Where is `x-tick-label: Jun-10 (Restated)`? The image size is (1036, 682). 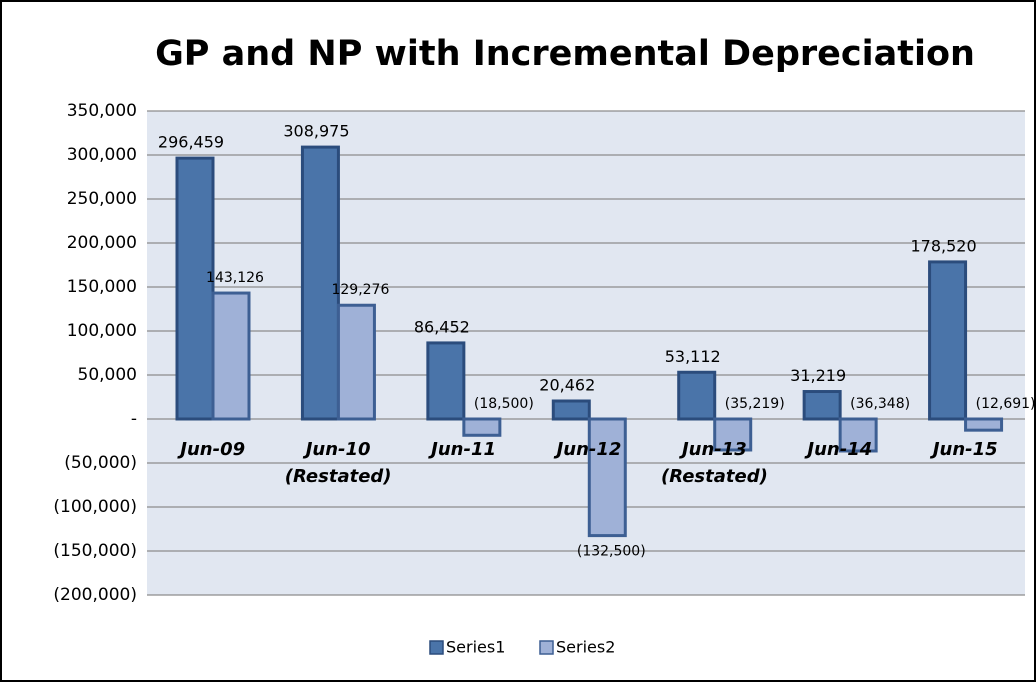
x-tick-label: Jun-10 (Restated) is located at coordinates (338, 463).